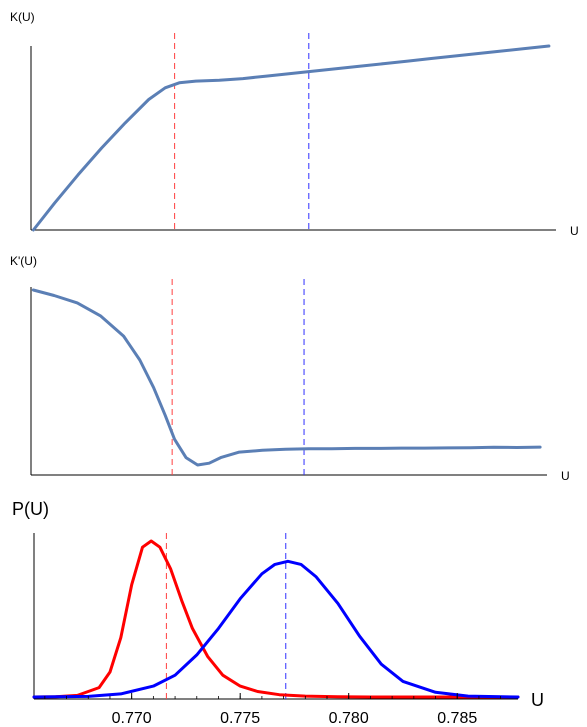  I want to click on panel3-tick-label: 0.775, so click(240, 718).